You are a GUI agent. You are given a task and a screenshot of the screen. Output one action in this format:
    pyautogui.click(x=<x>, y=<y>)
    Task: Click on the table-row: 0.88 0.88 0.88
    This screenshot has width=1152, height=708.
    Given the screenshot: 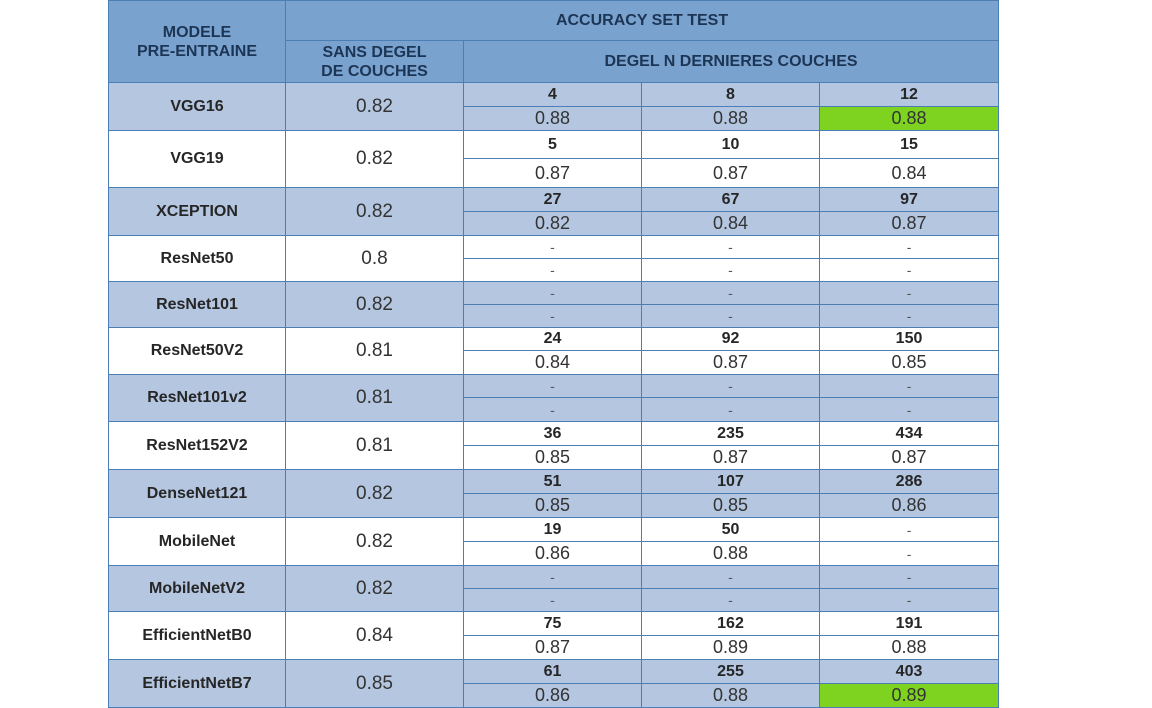 What is the action you would take?
    pyautogui.click(x=554, y=118)
    